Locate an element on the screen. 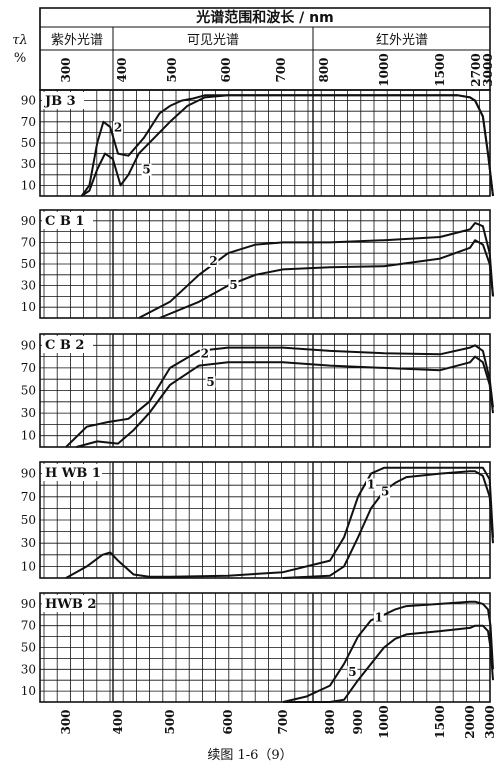 Image resolution: width=500 pixels, height=778 pixels. y-axis-unit: % is located at coordinates (20, 58).